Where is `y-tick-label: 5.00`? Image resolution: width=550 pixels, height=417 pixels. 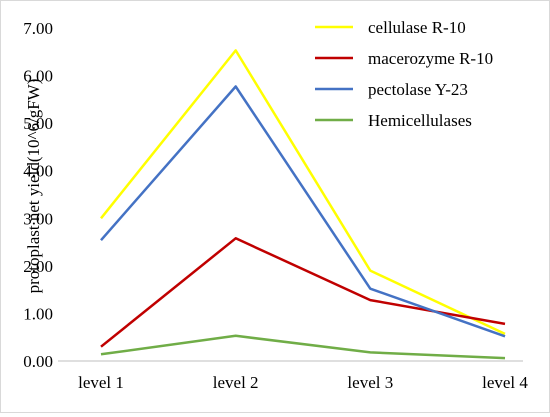 y-tick-label: 5.00 is located at coordinates (38, 123).